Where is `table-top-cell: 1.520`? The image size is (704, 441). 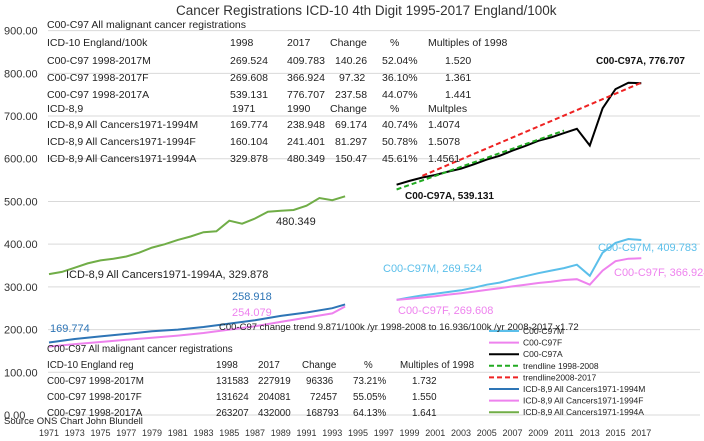 table-top-cell: 1.520 is located at coordinates (458, 61).